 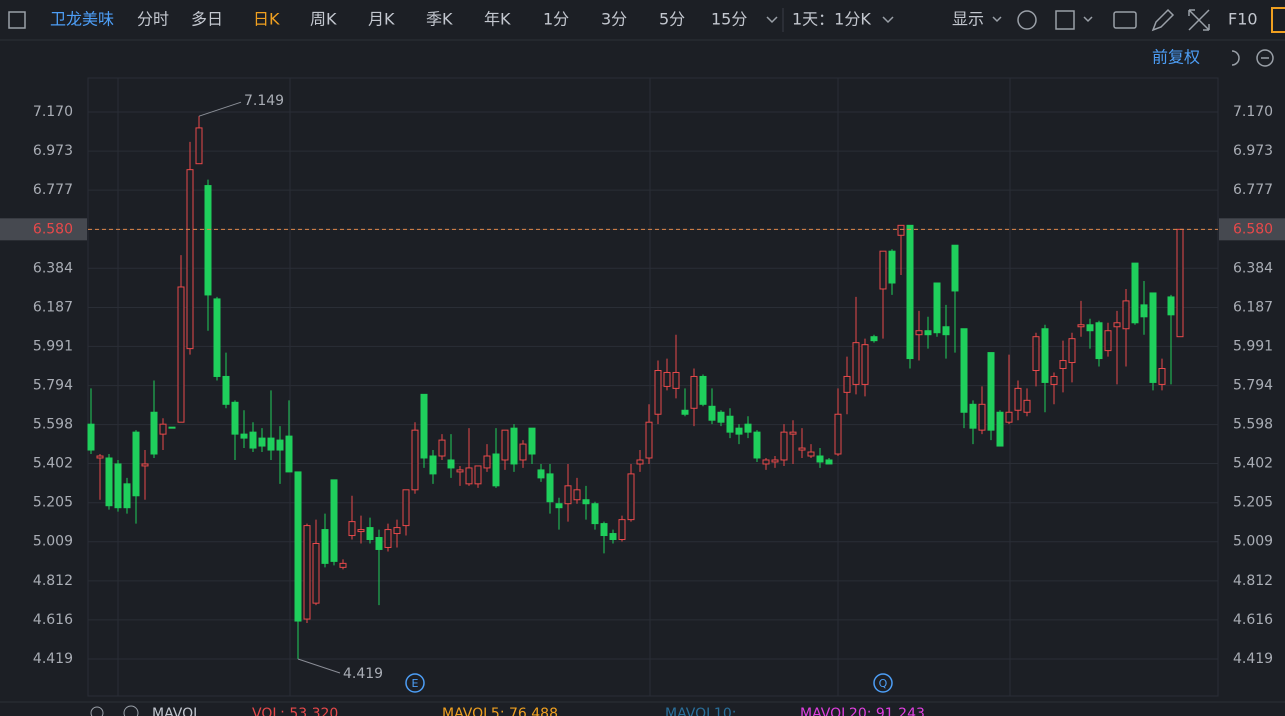 I want to click on sidebar-toggle, so click(x=17, y=20).